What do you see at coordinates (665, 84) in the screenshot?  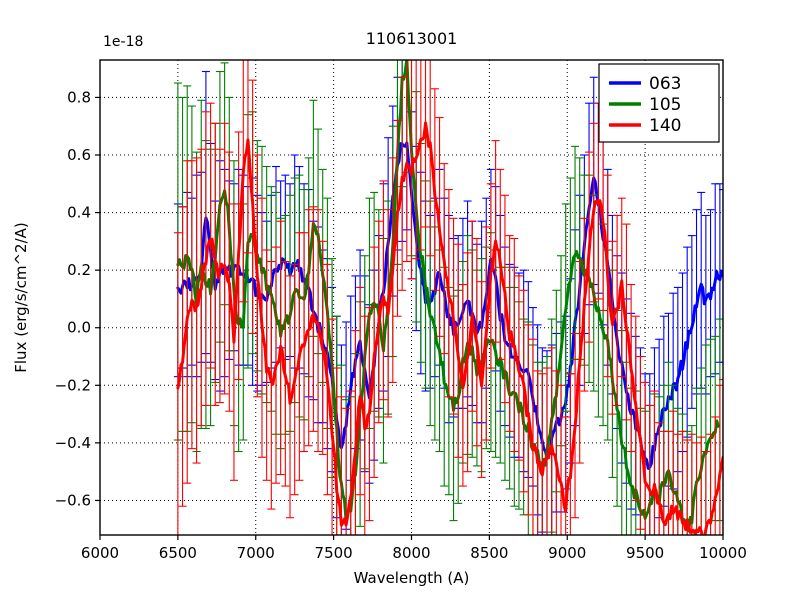 I see `legend-label-063: 063` at bounding box center [665, 84].